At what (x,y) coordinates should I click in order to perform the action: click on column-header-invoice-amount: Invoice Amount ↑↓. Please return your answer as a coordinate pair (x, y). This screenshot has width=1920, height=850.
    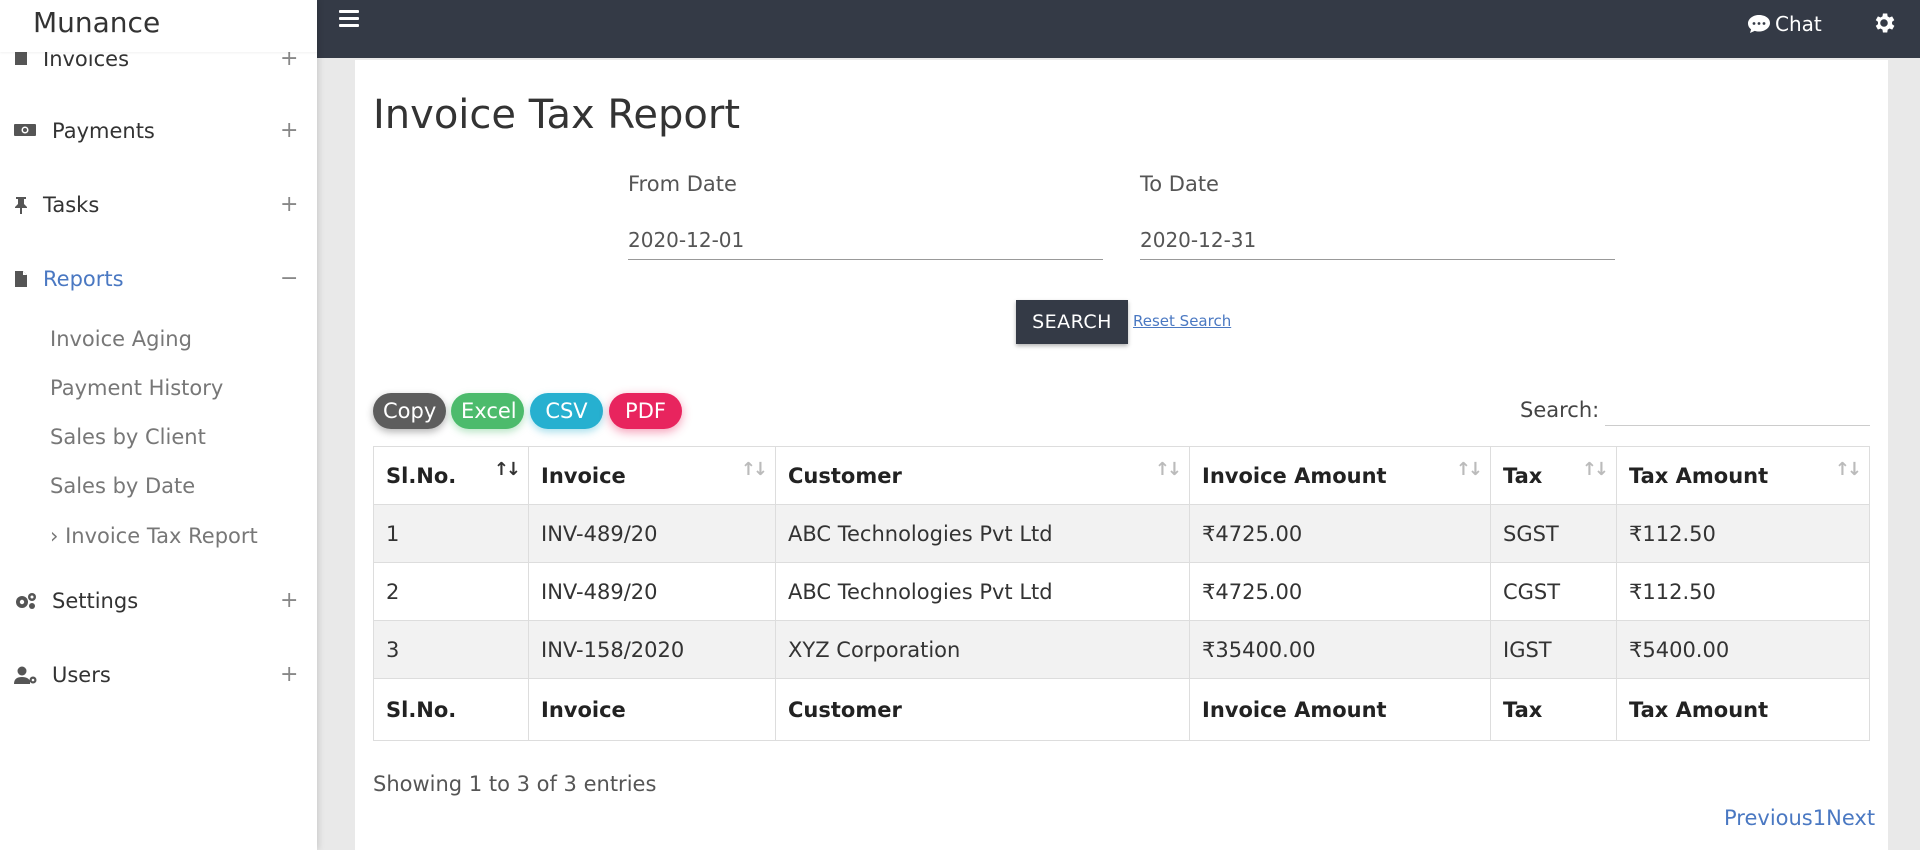
    Looking at the image, I should click on (1340, 475).